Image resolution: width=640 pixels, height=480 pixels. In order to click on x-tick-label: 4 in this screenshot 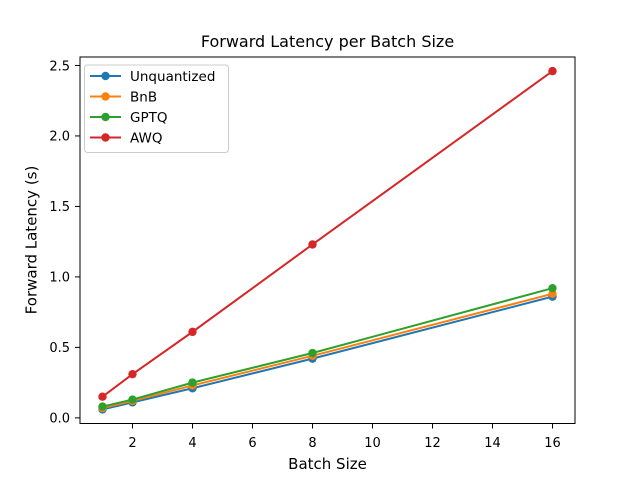, I will do `click(192, 443)`.